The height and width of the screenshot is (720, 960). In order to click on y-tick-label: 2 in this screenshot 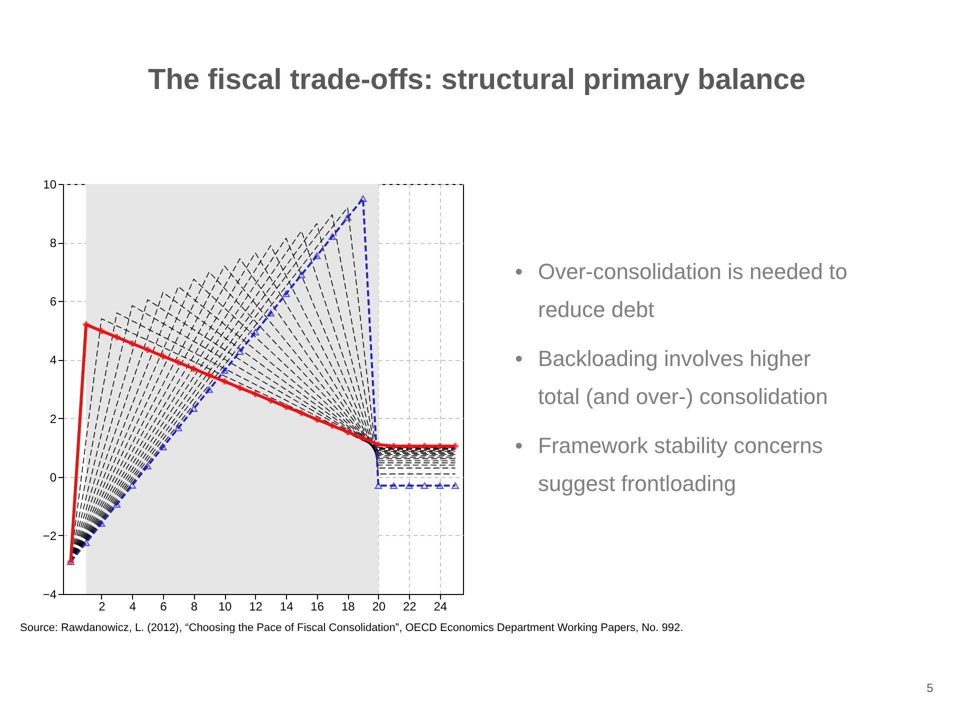, I will do `click(53, 419)`.